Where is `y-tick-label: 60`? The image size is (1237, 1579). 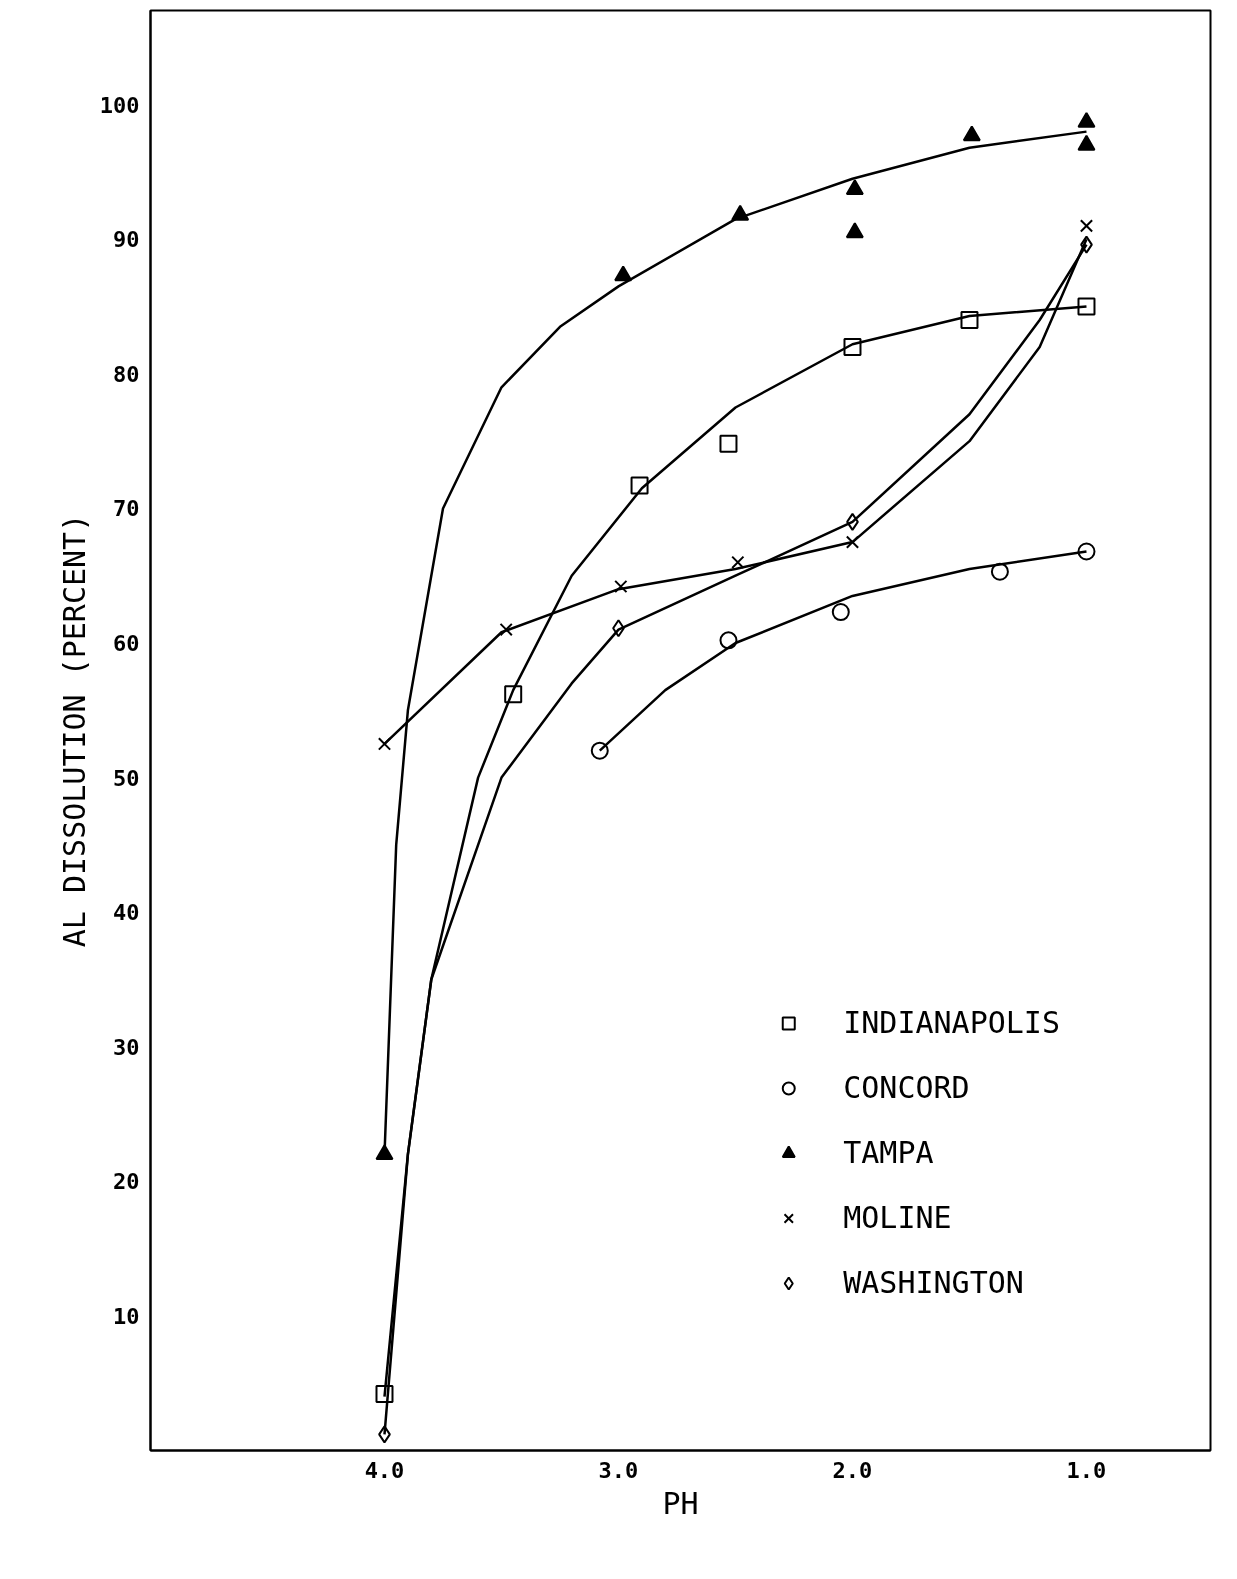
y-tick-label: 60 is located at coordinates (126, 644).